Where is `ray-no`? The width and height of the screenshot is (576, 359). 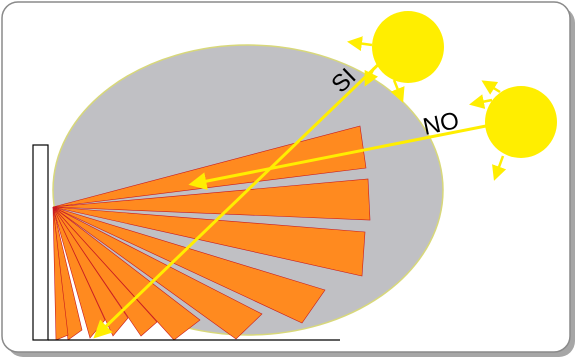
ray-no is located at coordinates (337, 157).